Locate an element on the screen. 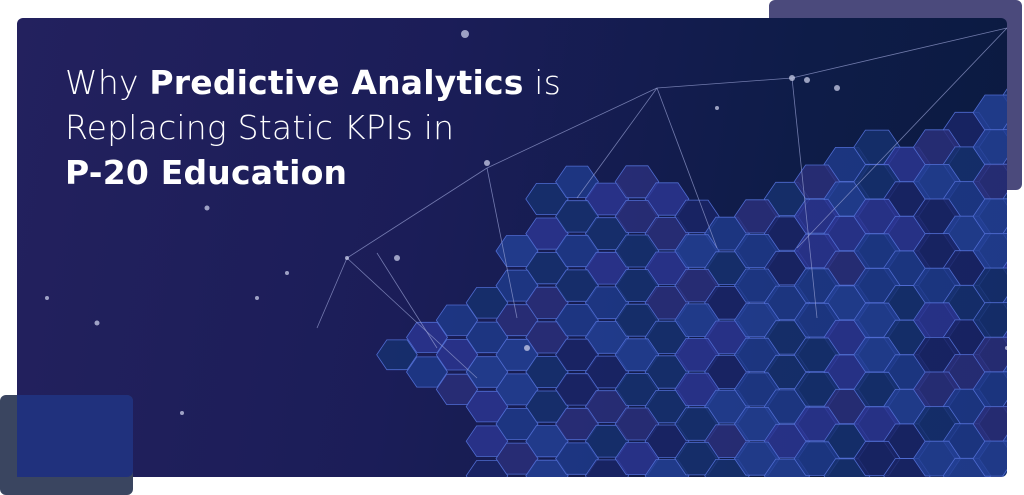 This screenshot has height=495, width=1024. title-text: Why is located at coordinates (107, 82).